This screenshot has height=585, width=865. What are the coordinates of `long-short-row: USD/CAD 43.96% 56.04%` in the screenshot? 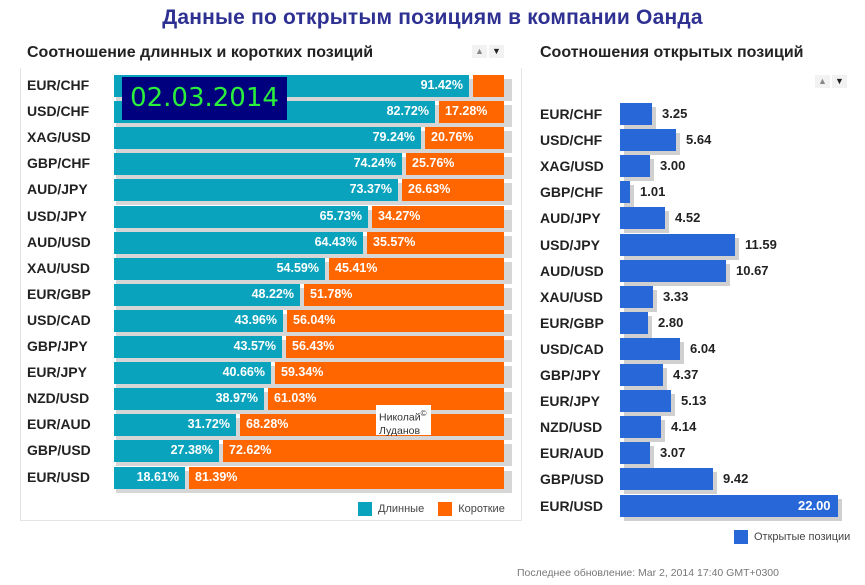 It's located at (432, 323).